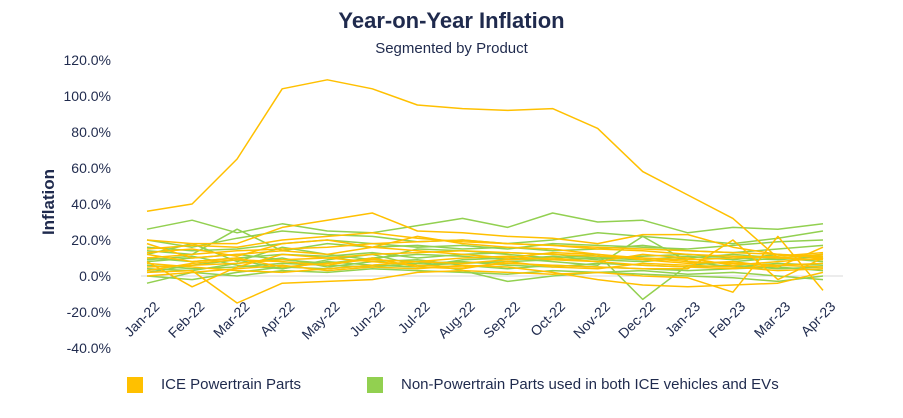 This screenshot has width=903, height=418. I want to click on x-tick-label: Mar-22, so click(231, 319).